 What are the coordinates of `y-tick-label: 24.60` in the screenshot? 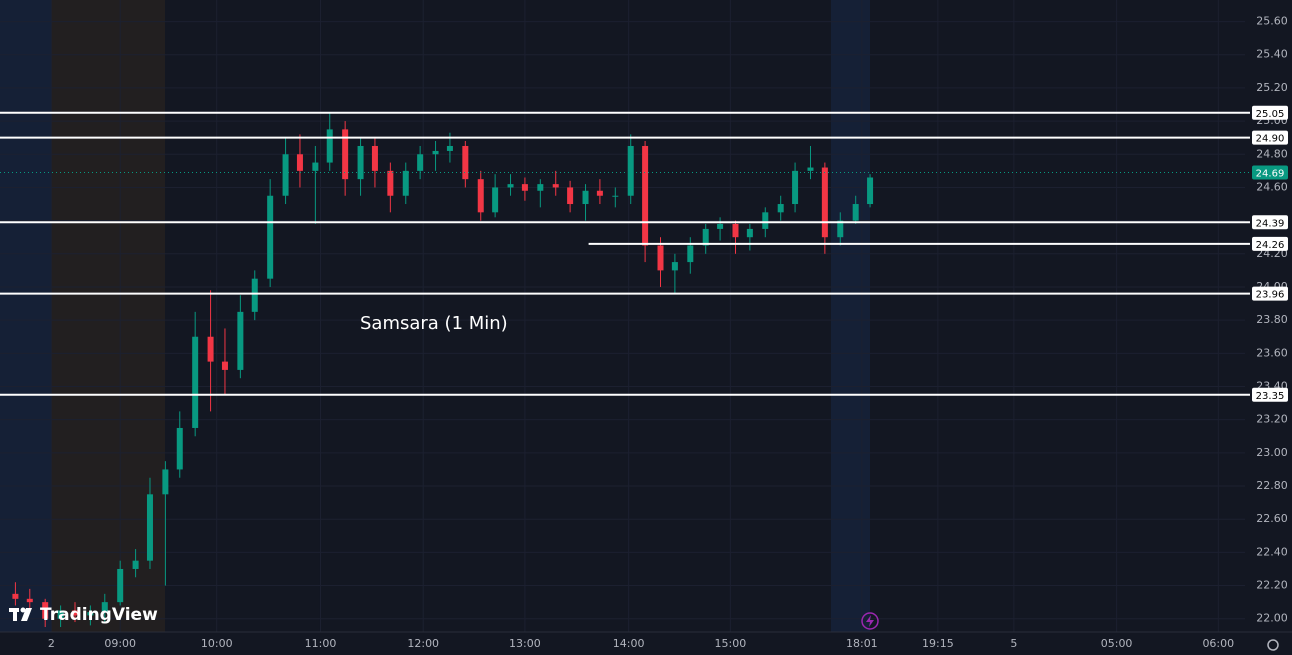 It's located at (1272, 186).